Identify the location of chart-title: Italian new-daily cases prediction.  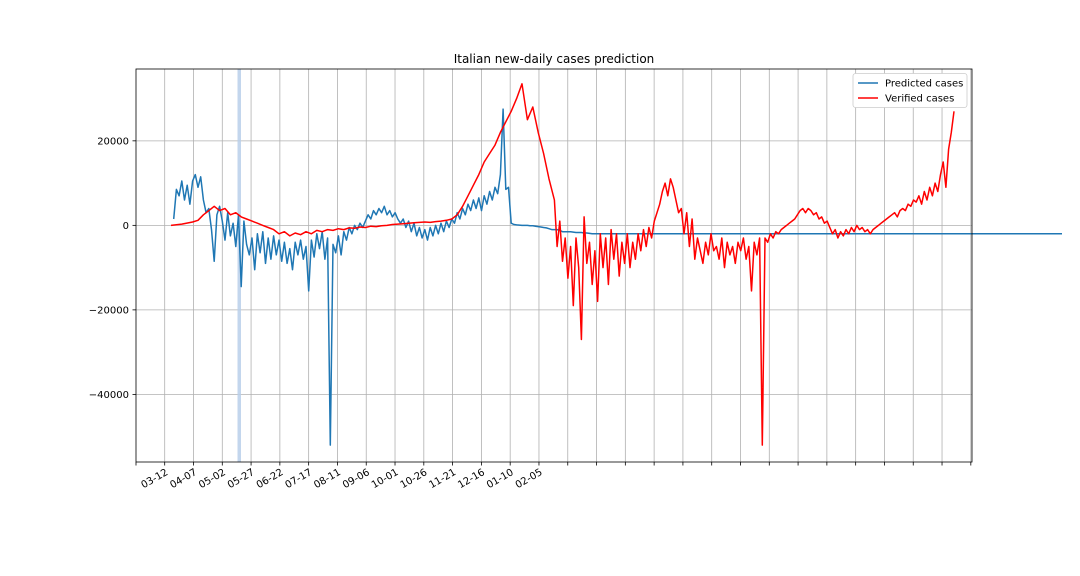
(554, 59).